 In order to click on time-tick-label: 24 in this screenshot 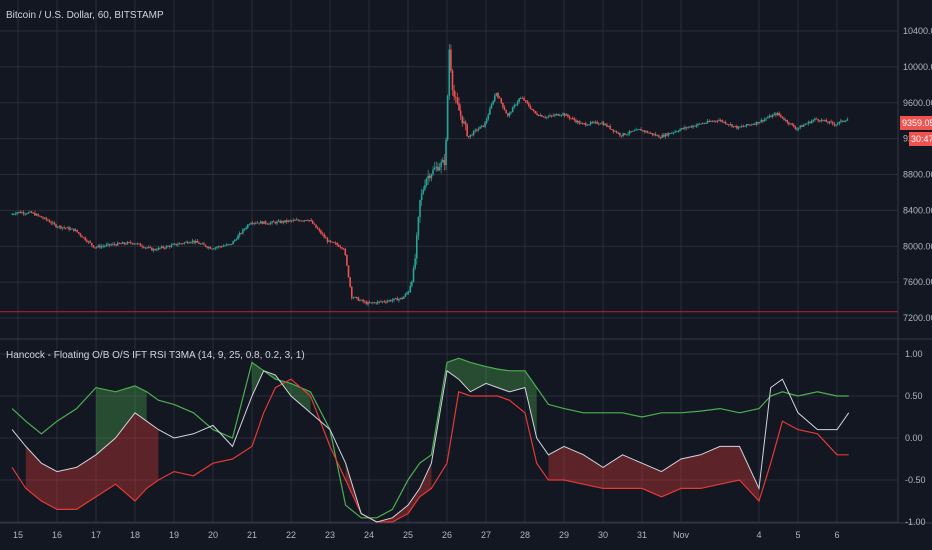, I will do `click(369, 535)`.